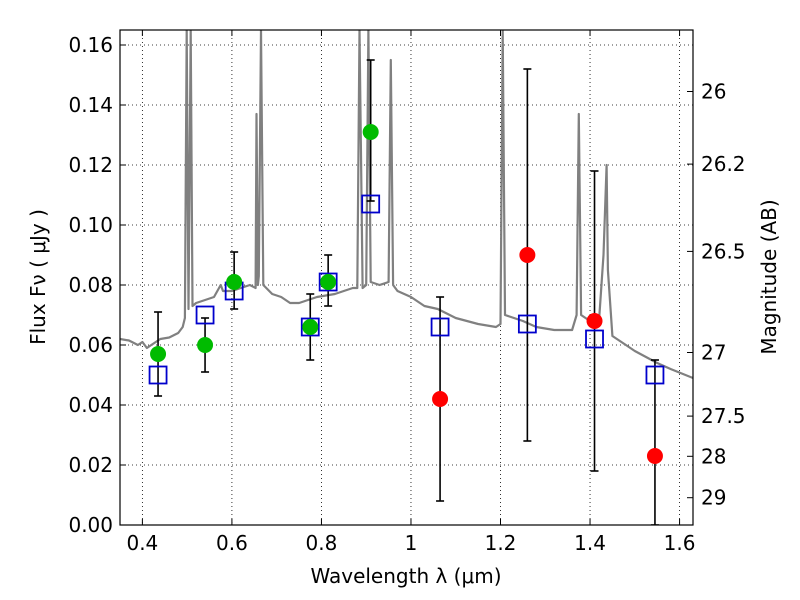 This screenshot has width=800, height=600. What do you see at coordinates (680, 543) in the screenshot?
I see `x-tick-label: 1.6` at bounding box center [680, 543].